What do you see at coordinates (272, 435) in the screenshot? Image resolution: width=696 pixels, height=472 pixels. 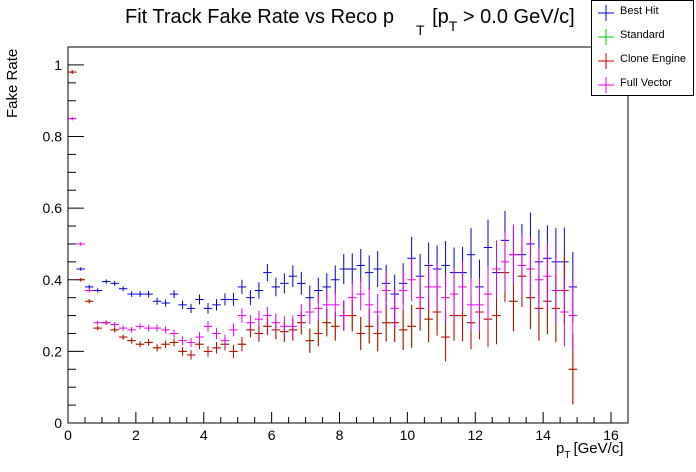 I see `x-tick-label: 6` at bounding box center [272, 435].